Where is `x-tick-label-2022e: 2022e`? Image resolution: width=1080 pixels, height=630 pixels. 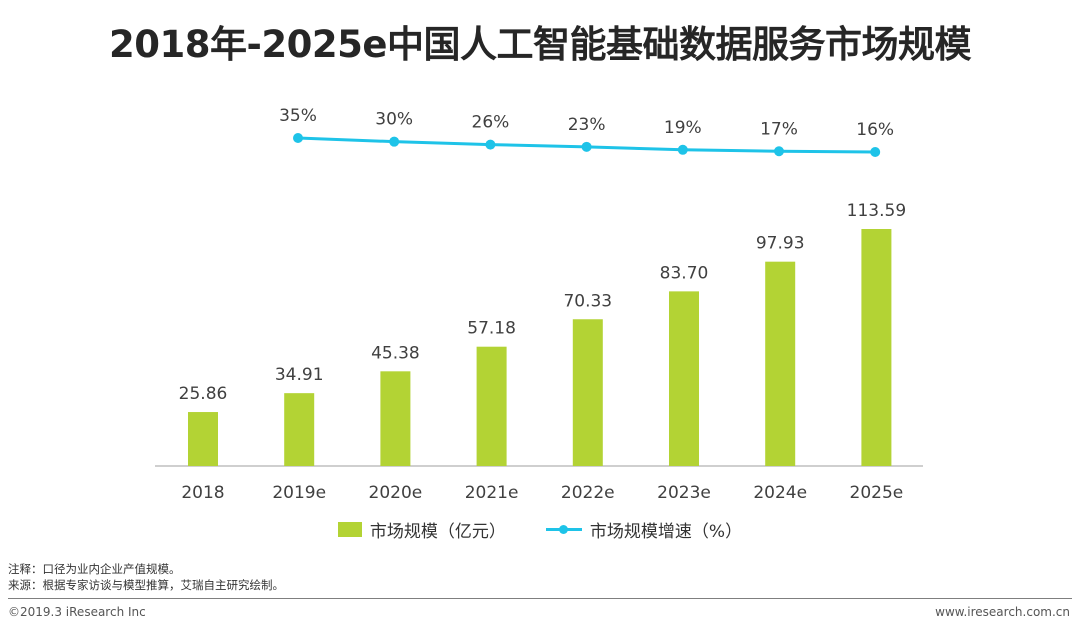
x-tick-label-2022e: 2022e is located at coordinates (588, 493).